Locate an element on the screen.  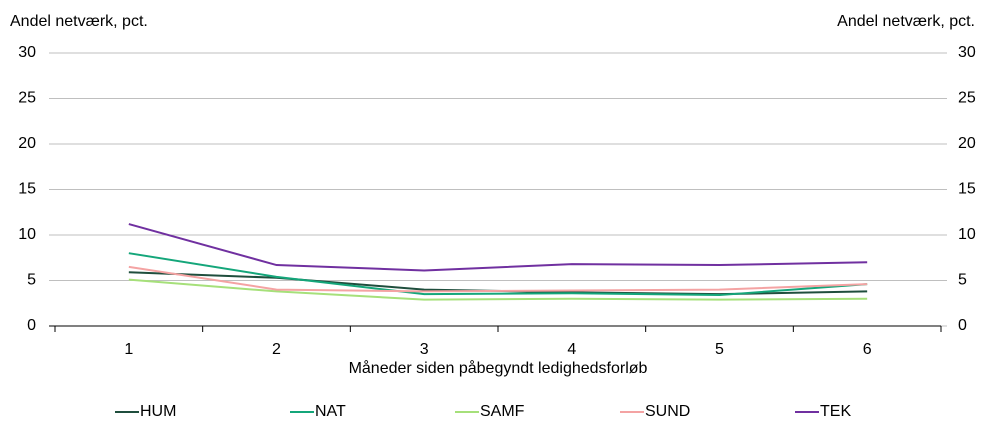
x-tick-label: 2 is located at coordinates (276, 349).